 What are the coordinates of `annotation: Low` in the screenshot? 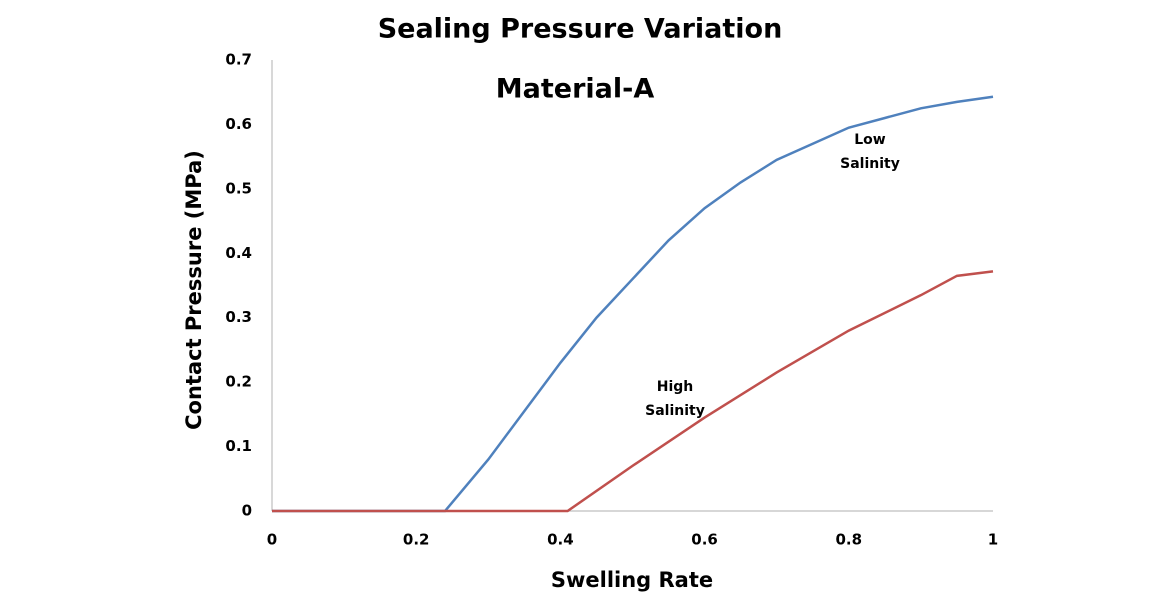 It's located at (870, 140).